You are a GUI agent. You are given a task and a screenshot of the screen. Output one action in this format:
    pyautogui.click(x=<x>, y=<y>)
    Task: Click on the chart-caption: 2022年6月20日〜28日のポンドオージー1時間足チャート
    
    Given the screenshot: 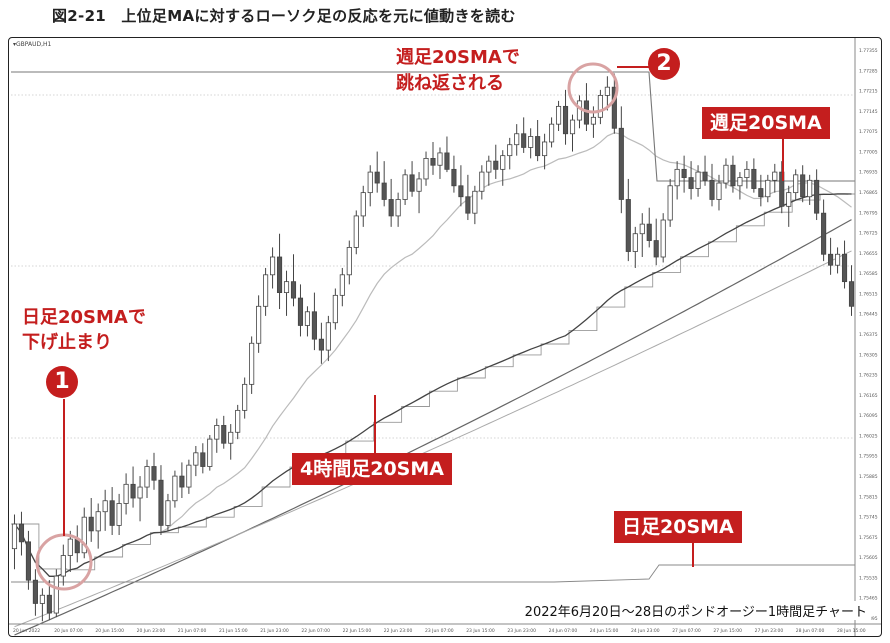 What is the action you would take?
    pyautogui.click(x=695, y=610)
    